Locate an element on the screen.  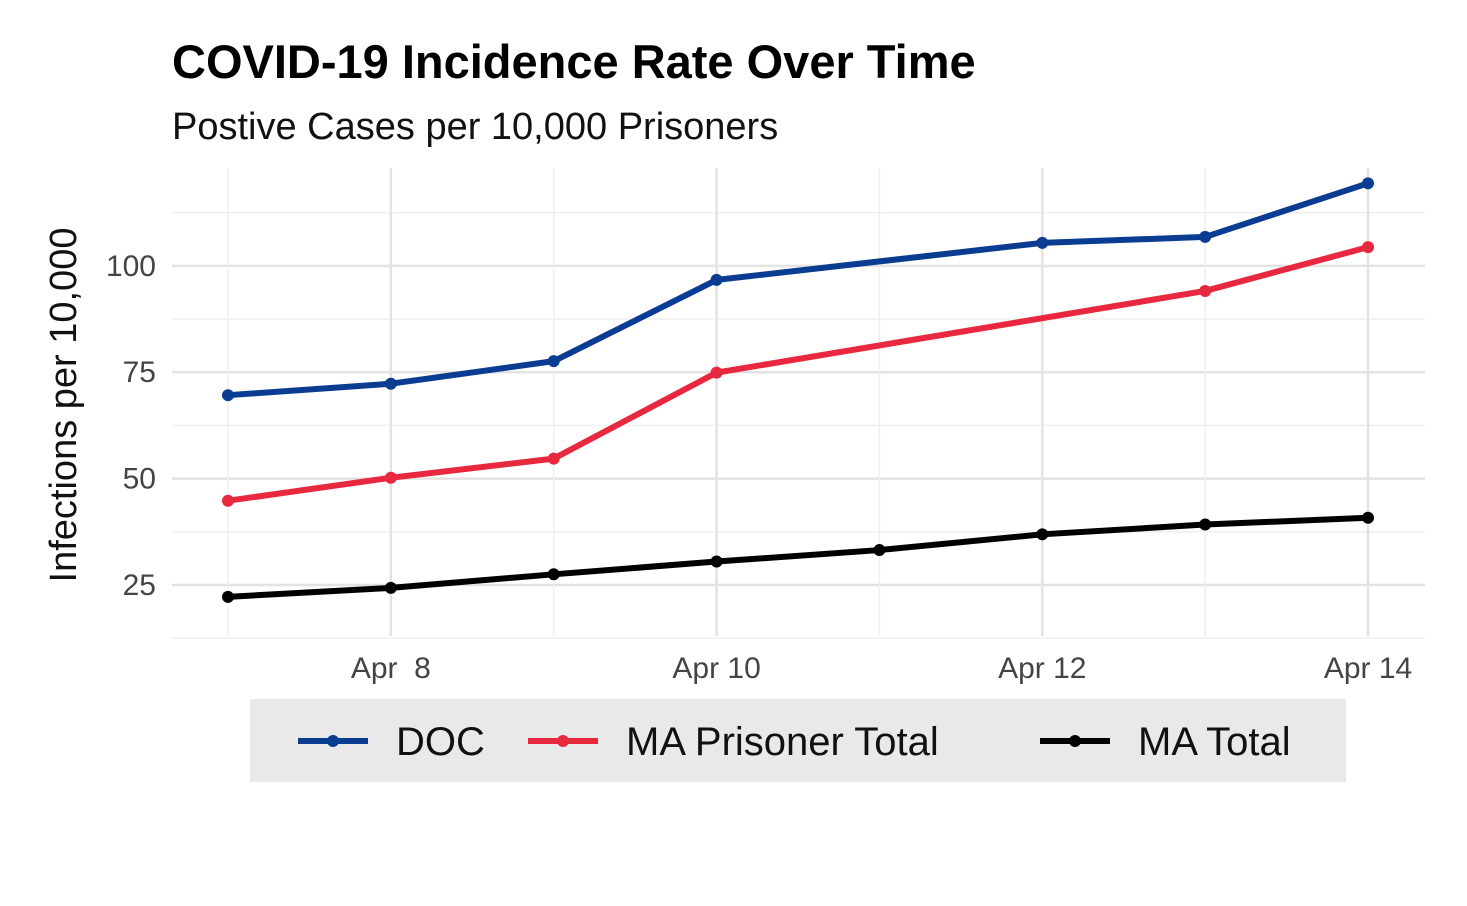
legend-item: MA Total is located at coordinates (1165, 742).